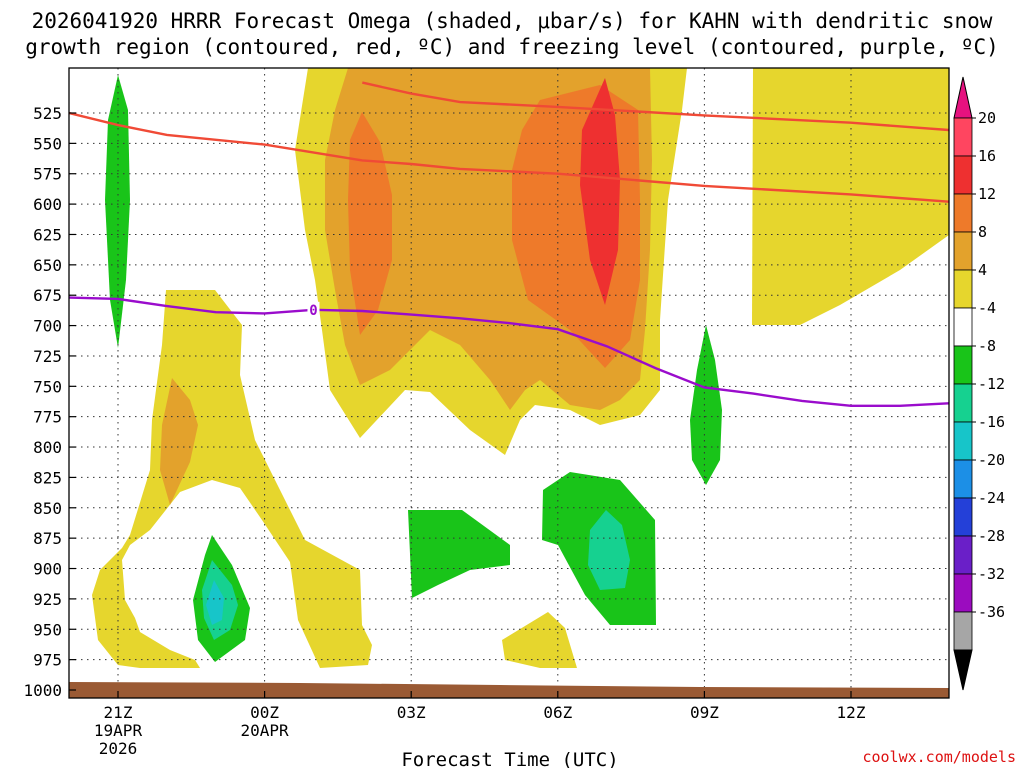 This screenshot has height=768, width=1024. Describe the element at coordinates (982, 270) in the screenshot. I see `colorbar-label: 4` at that location.